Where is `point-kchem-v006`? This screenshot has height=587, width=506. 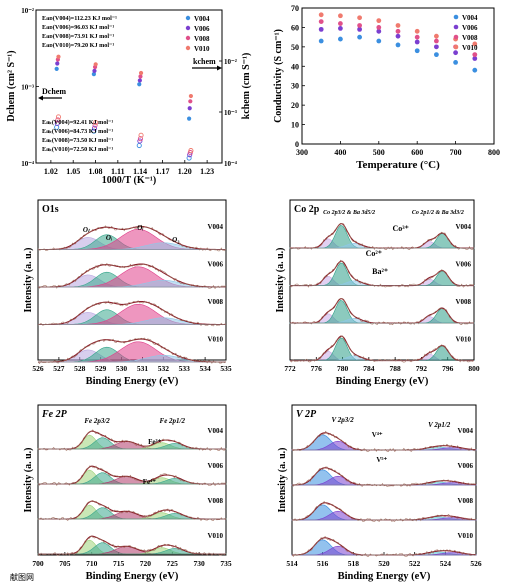 point-kchem-v006 is located at coordinates (140, 141).